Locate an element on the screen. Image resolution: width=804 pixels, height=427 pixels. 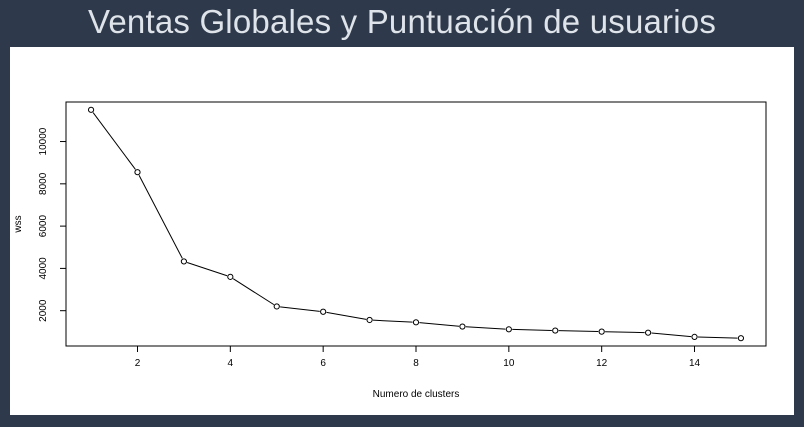
x-tick-label: 10 is located at coordinates (509, 363).